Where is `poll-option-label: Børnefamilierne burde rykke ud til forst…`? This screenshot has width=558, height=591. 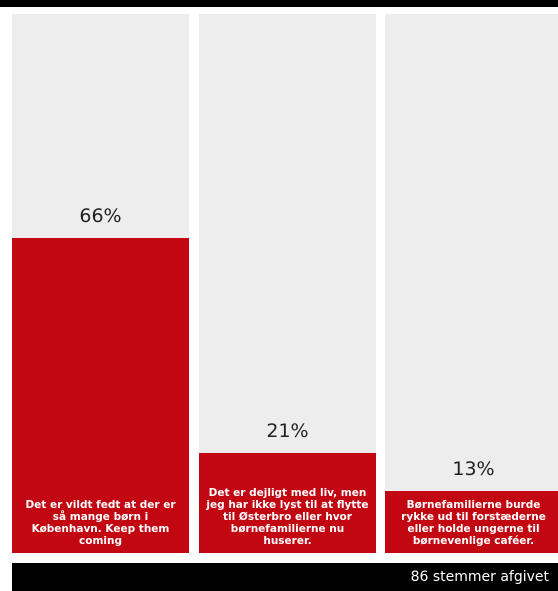 poll-option-label: Børnefamilierne burde rykke ud til forst… is located at coordinates (473, 523).